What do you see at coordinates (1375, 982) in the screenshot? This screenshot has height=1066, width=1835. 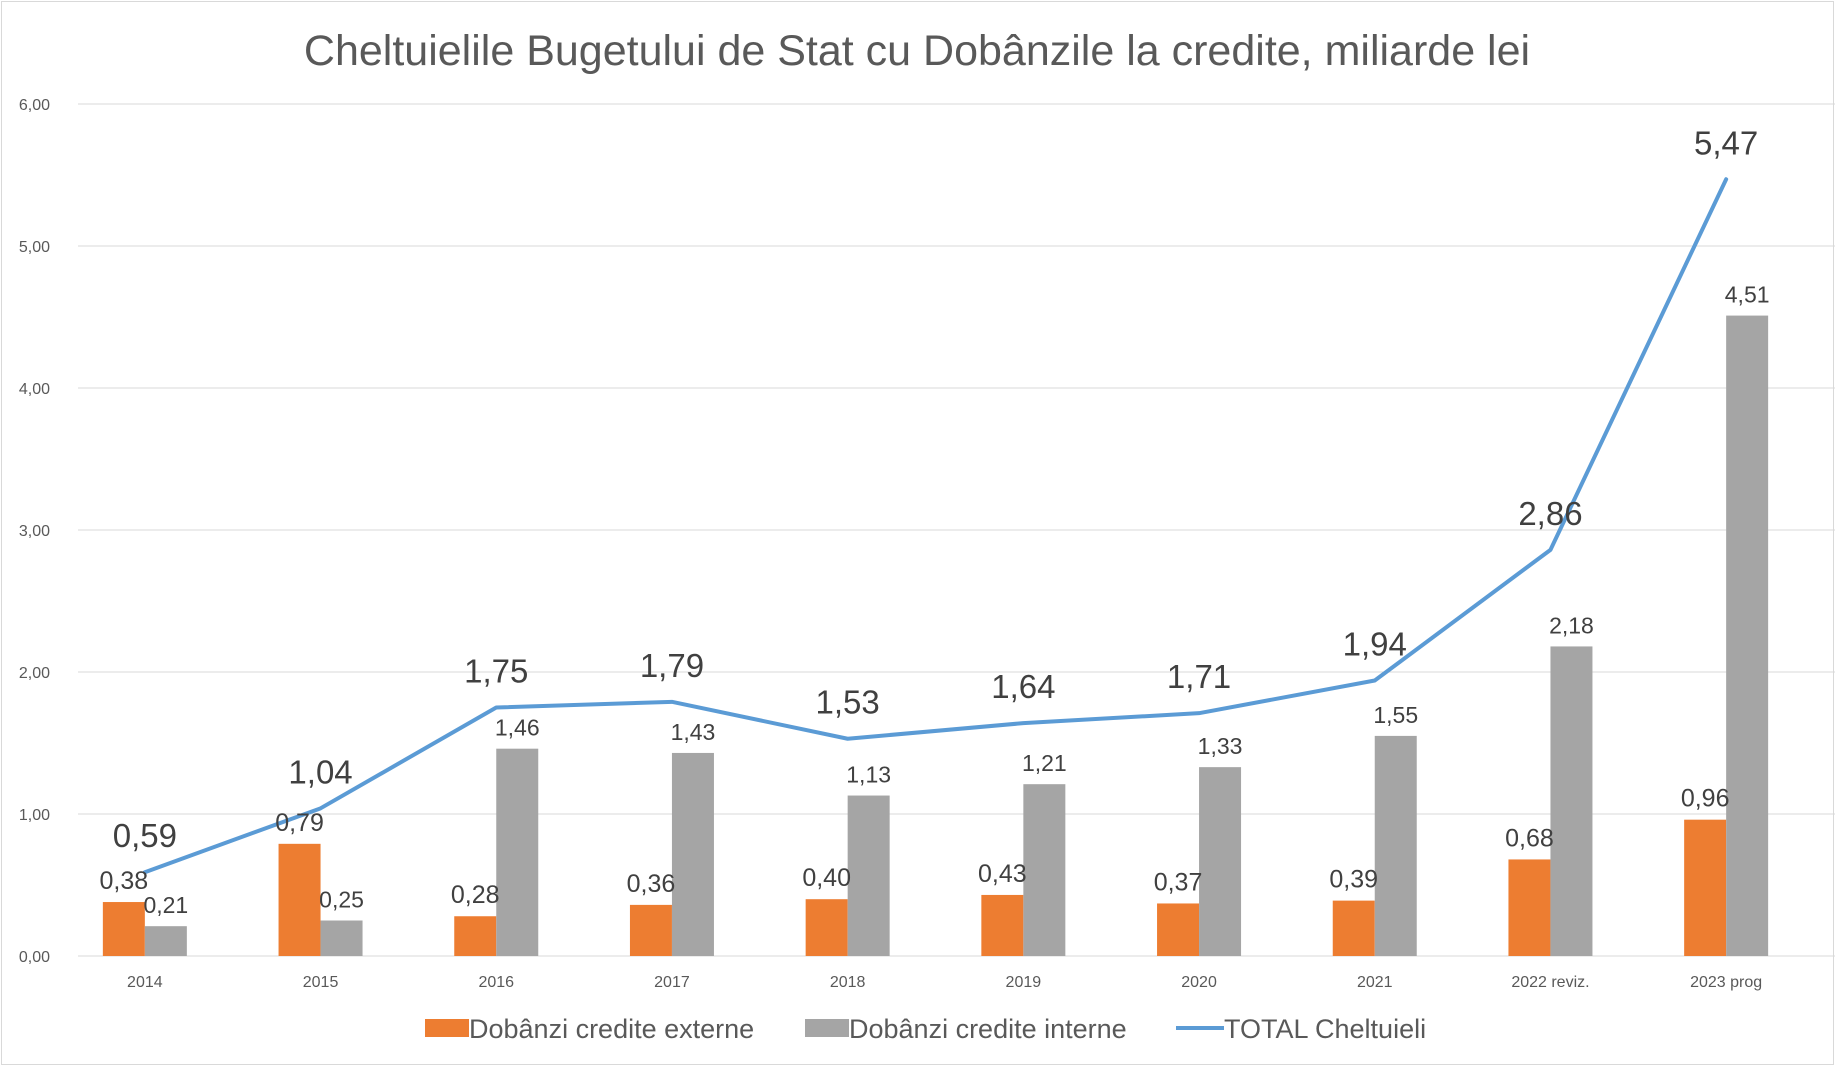 I see `xtick-label-7: 2021` at bounding box center [1375, 982].